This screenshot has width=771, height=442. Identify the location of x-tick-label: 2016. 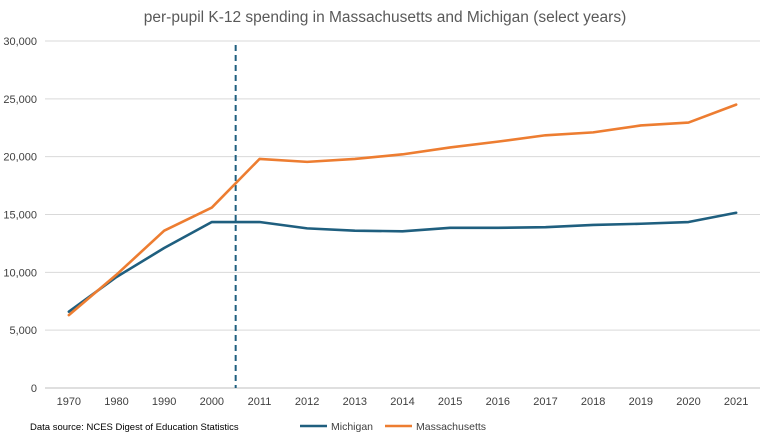
(498, 402).